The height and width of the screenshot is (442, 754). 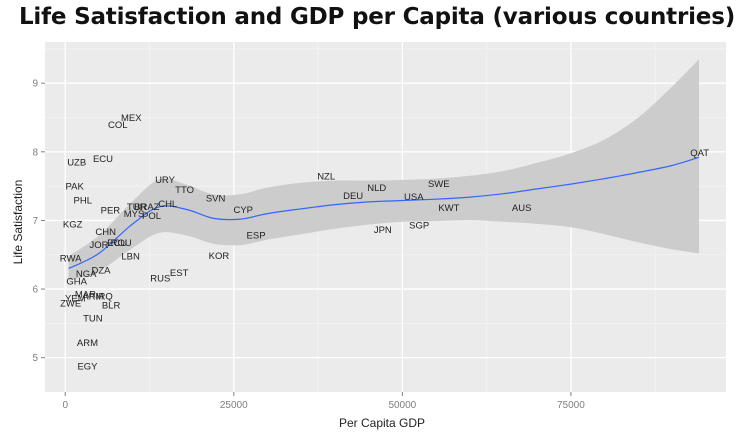 I want to click on y-tick-label: 8, so click(x=35, y=152).